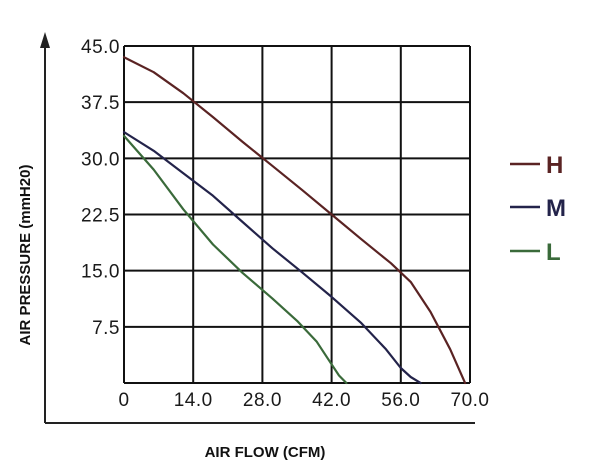 The height and width of the screenshot is (471, 600). Describe the element at coordinates (262, 400) in the screenshot. I see `x-tick-label: 28.0` at that location.